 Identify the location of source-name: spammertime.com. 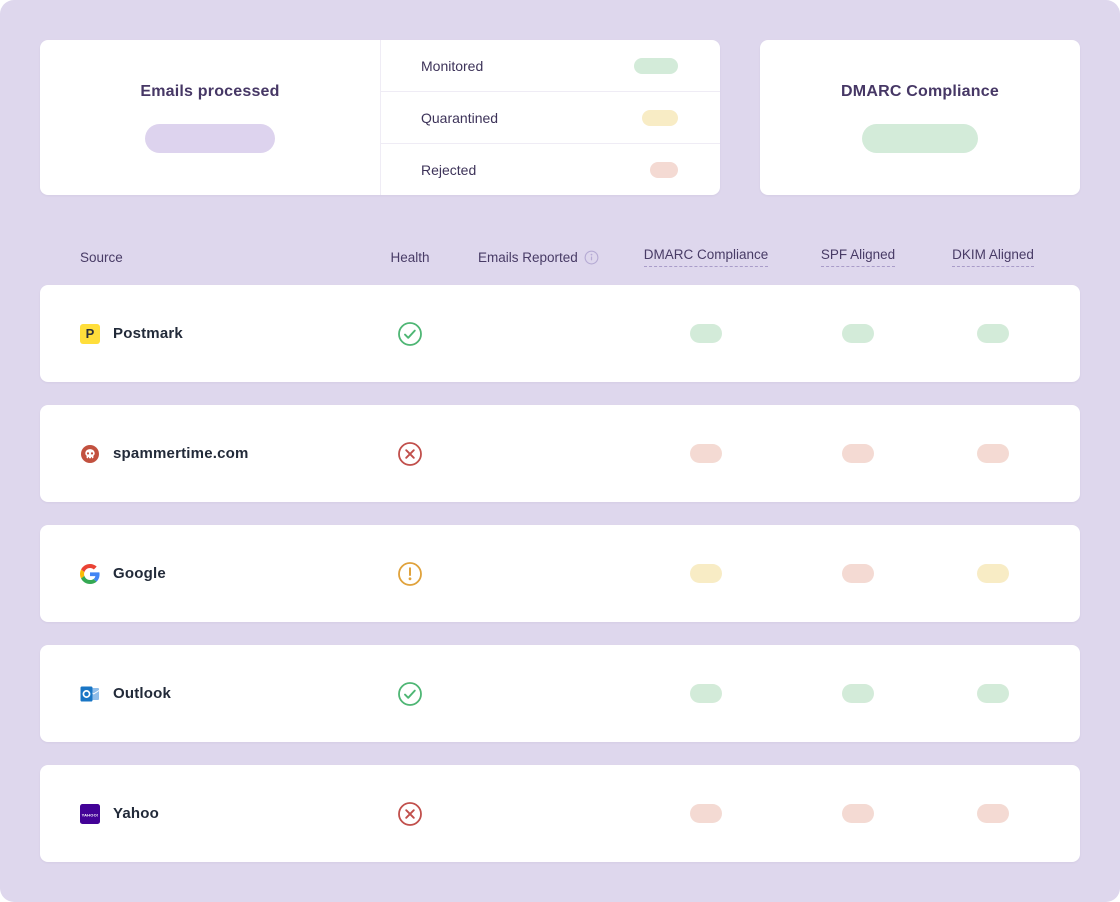
(181, 453).